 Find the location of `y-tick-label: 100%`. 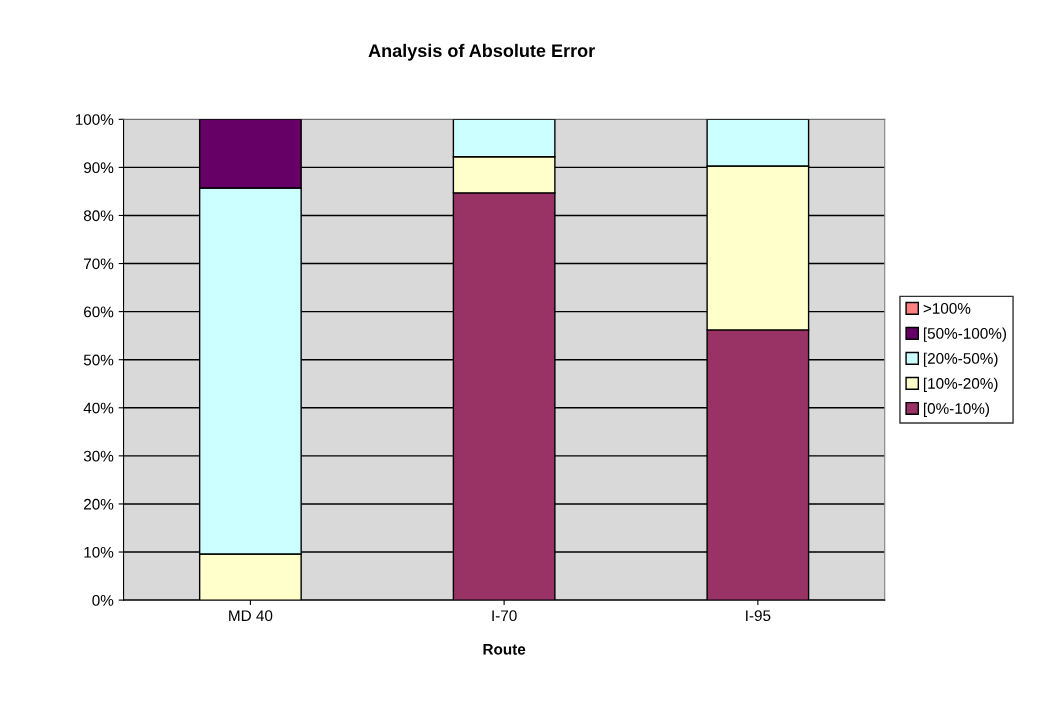

y-tick-label: 100% is located at coordinates (94, 119).